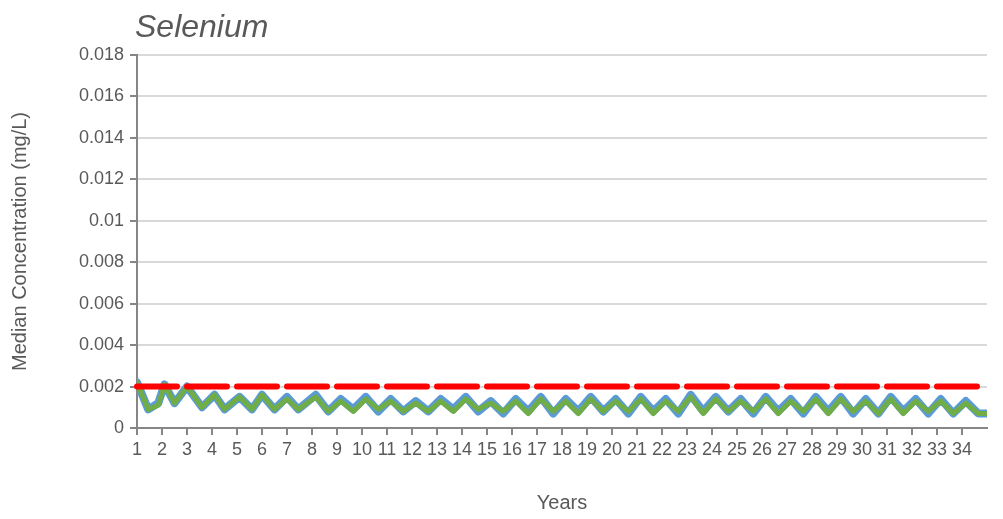 Image resolution: width=1003 pixels, height=519 pixels. Describe the element at coordinates (287, 448) in the screenshot. I see `x-tick-label: 7` at that location.